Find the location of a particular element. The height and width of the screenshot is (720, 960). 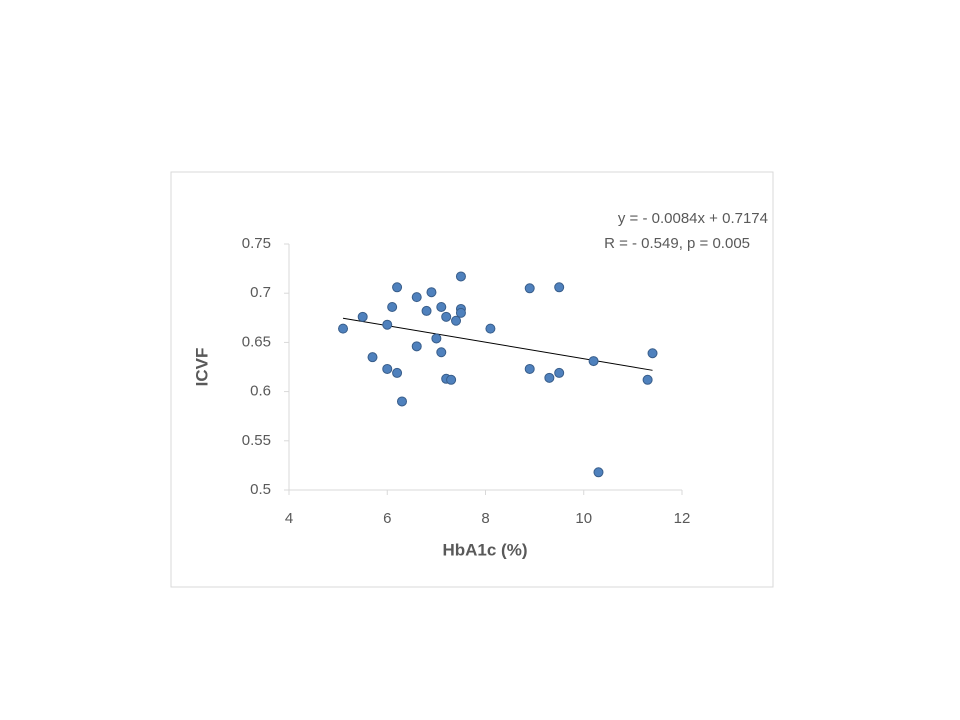

annotation: y = - 0.0084x + 0.7174 is located at coordinates (693, 218).